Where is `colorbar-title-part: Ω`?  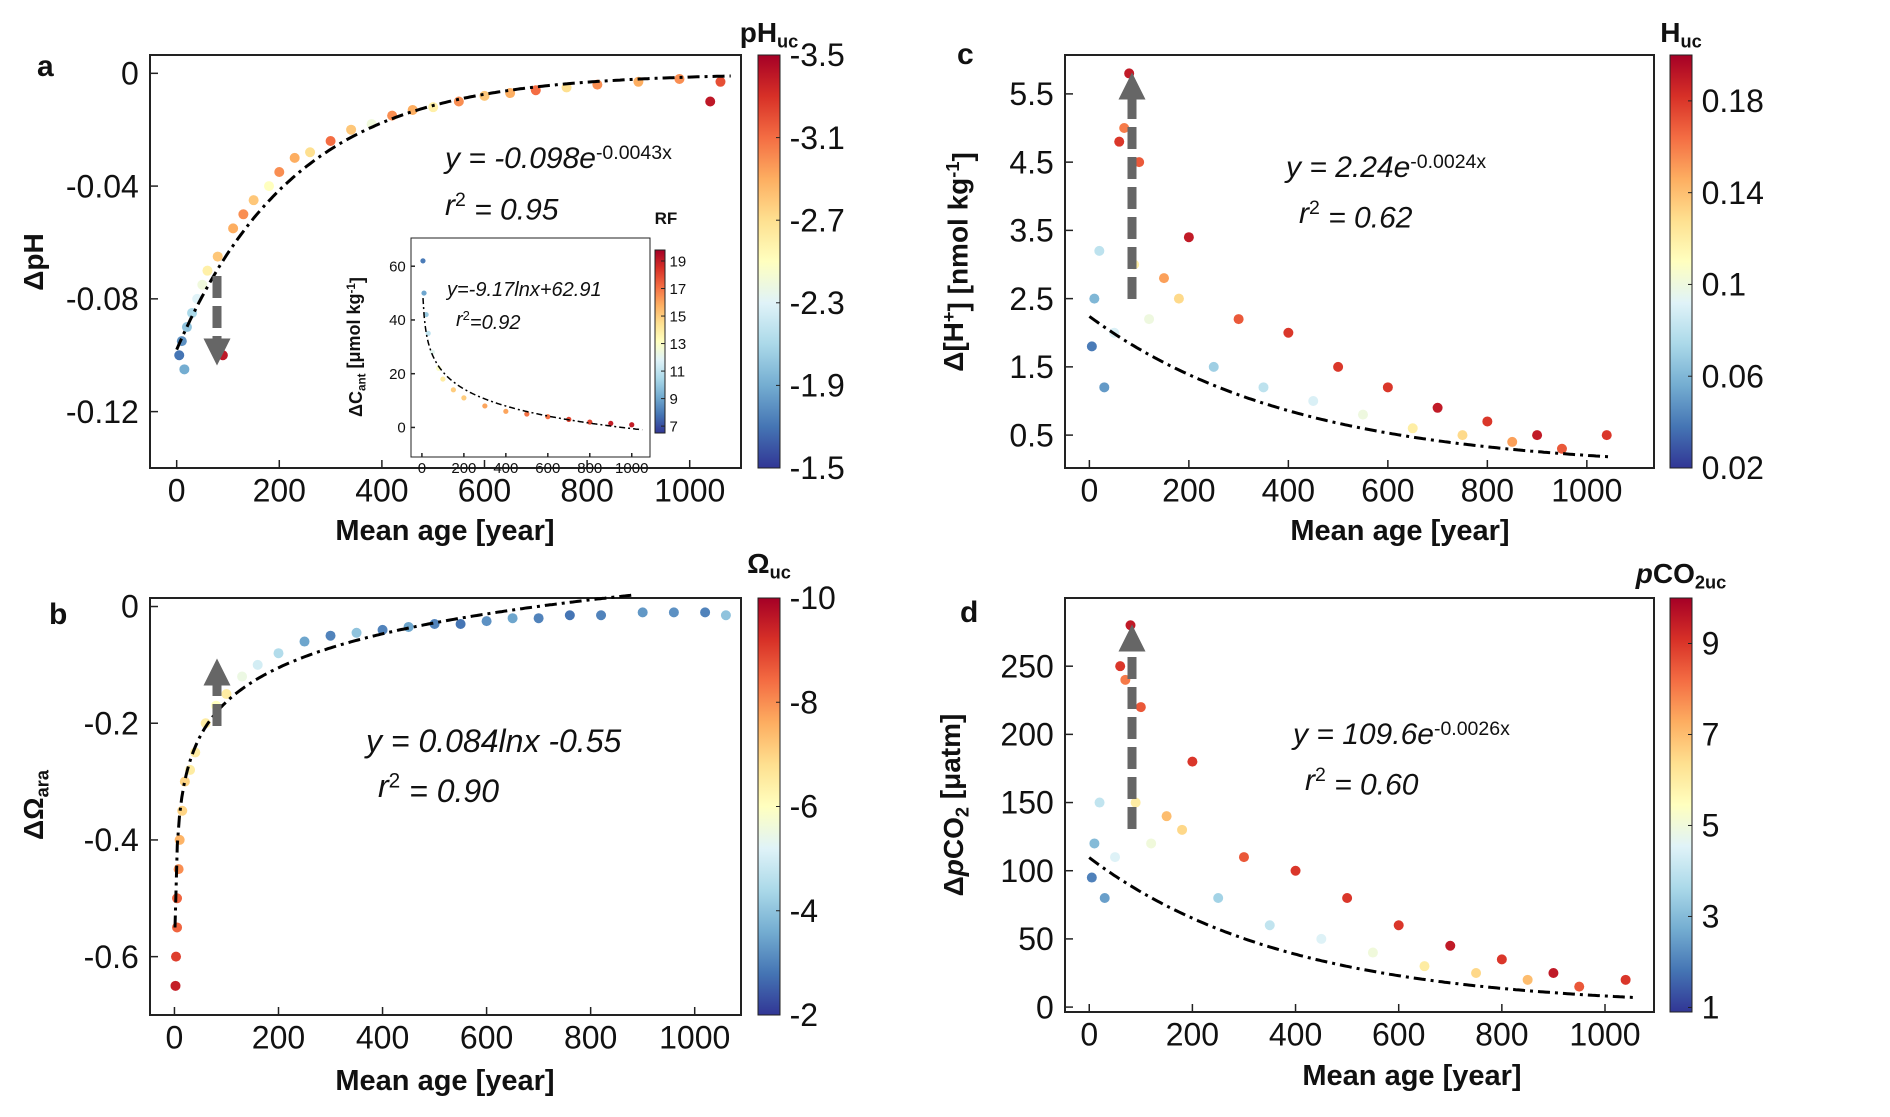 colorbar-title-part: Ω is located at coordinates (758, 563).